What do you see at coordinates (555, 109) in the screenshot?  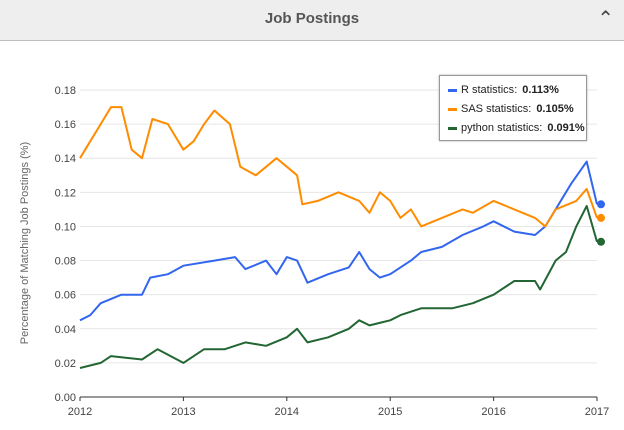 I see `legend-value: 0.105%` at bounding box center [555, 109].